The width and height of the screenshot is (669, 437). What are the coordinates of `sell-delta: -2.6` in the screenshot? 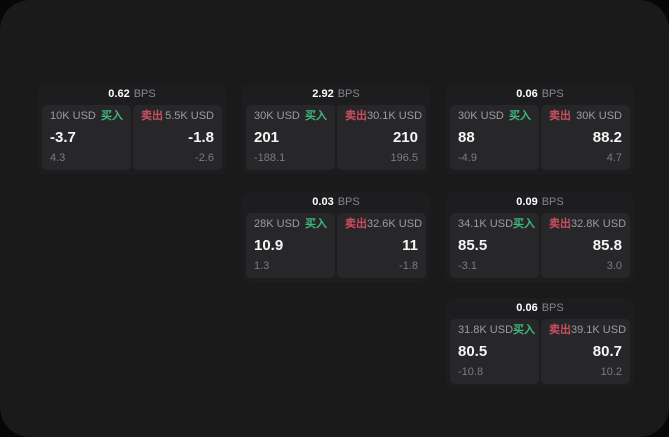 It's located at (204, 158).